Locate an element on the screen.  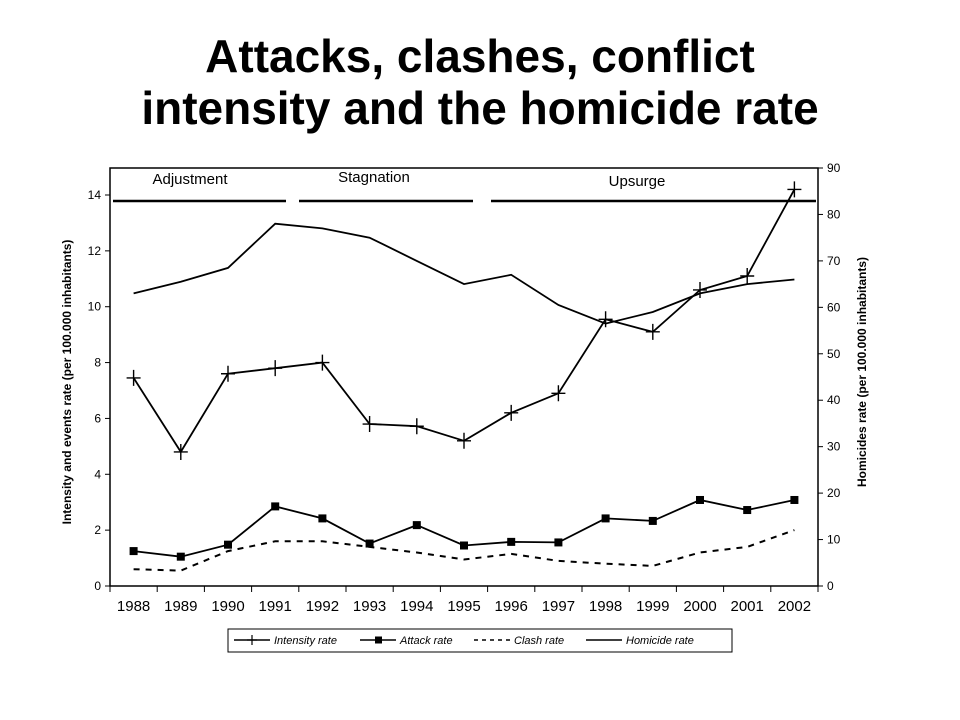
x-axis-tick-label: 2002 is located at coordinates (794, 606).